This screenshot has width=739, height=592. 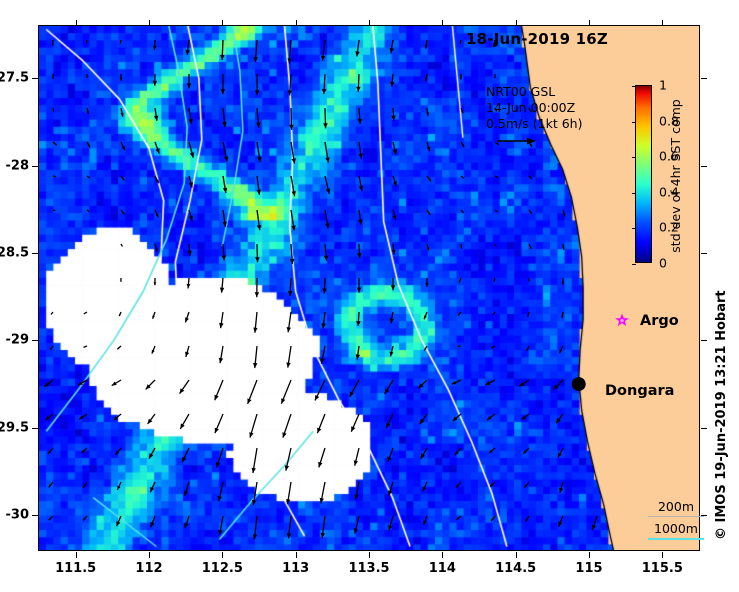 I want to click on x-axis-label: 111.5, so click(x=76, y=568).